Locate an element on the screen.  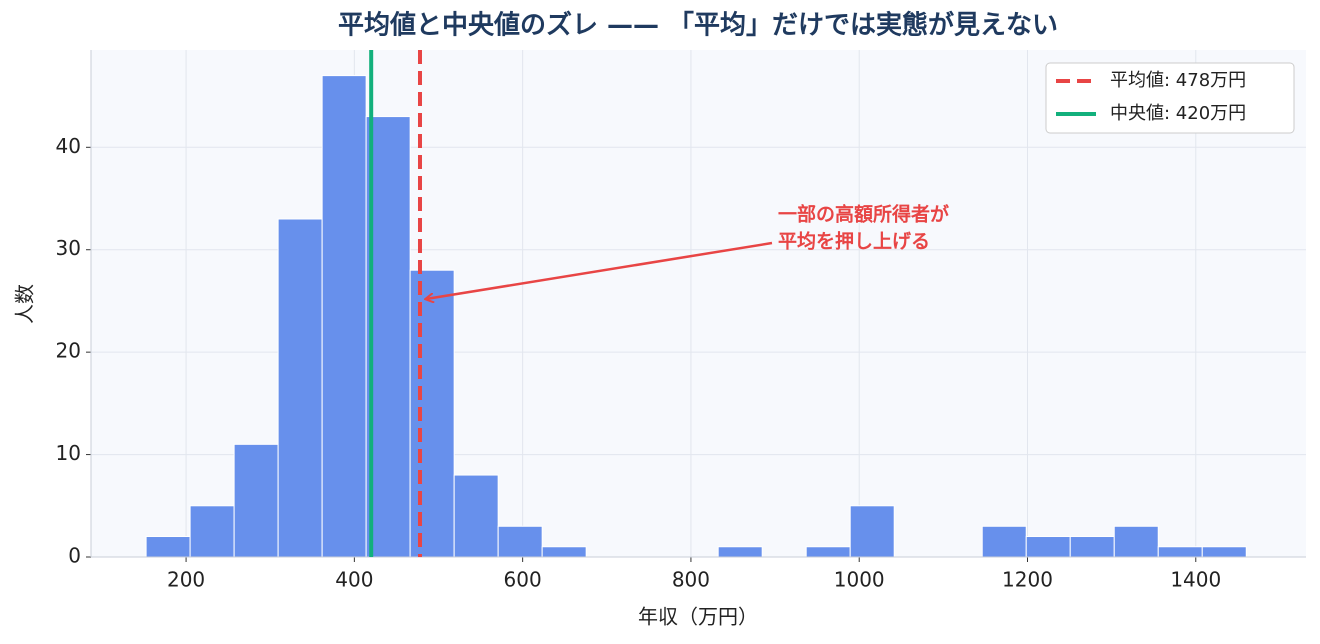
annotation-text: 平均を押し上げる is located at coordinates (854, 241).